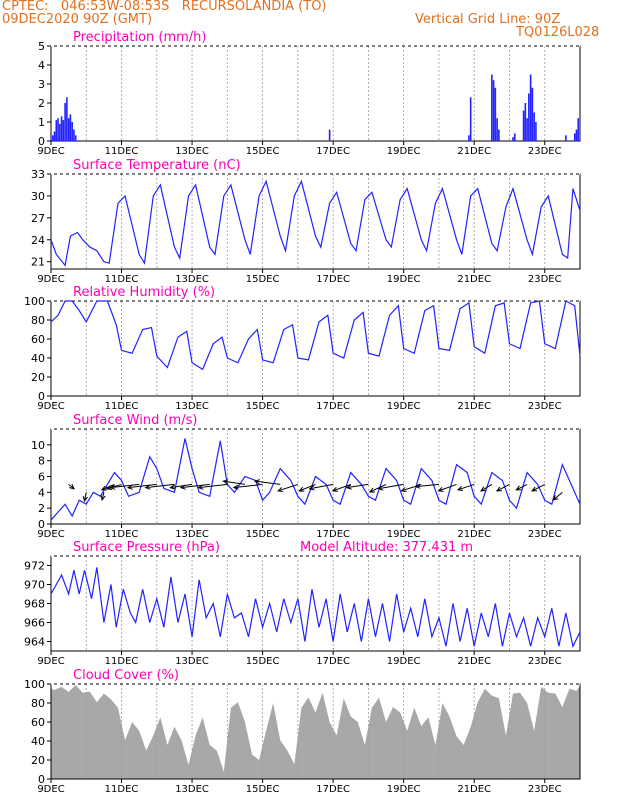 This screenshot has height=800, width=618. Describe the element at coordinates (144, 292) in the screenshot. I see `panel-title-humidity: Relative Humidity (%)` at that location.